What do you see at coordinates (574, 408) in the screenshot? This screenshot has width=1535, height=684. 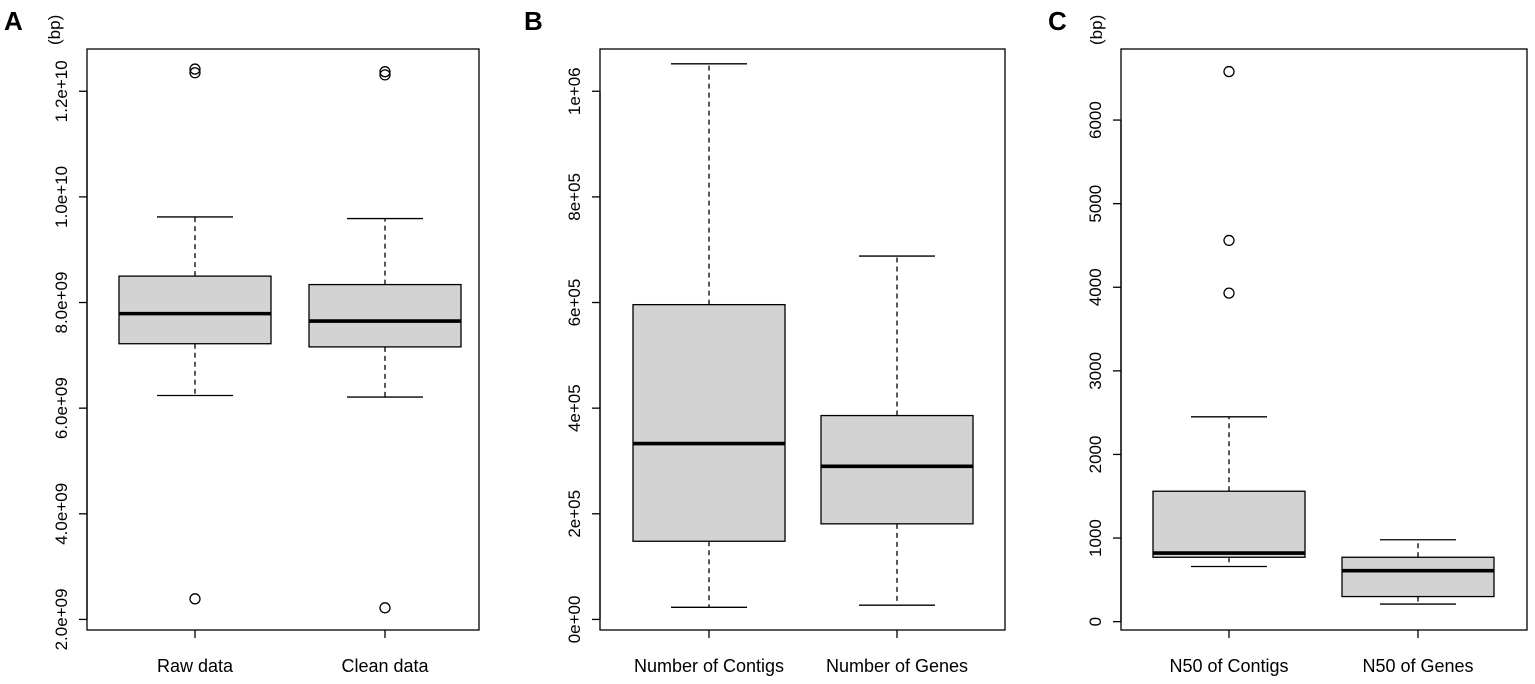 I see `panel-b-y-tick-label: 4e+05` at bounding box center [574, 408].